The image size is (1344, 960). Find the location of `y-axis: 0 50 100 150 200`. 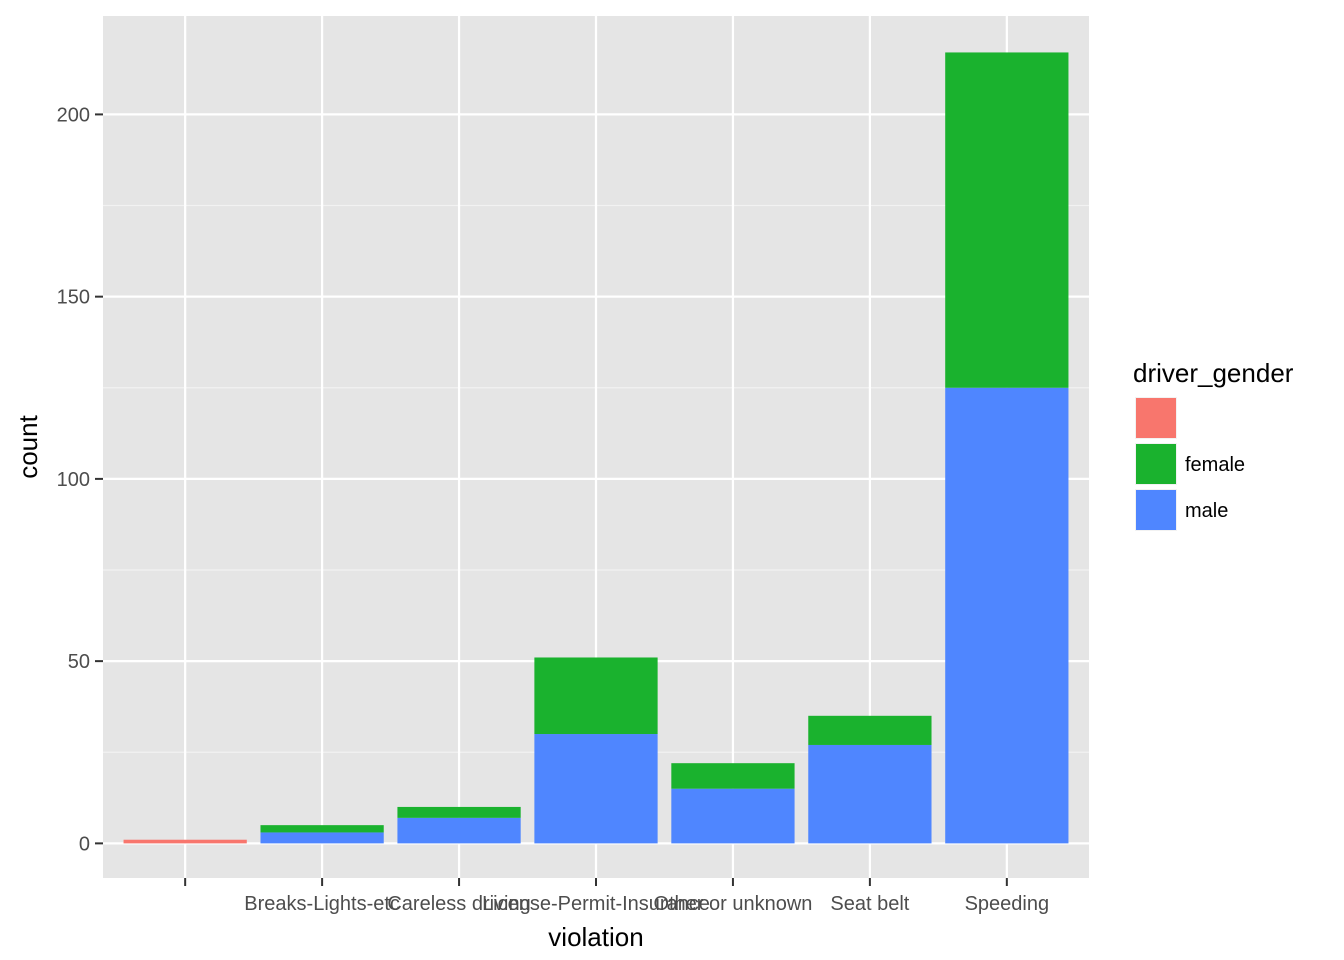

y-axis: 0 50 100 150 200 is located at coordinates (80, 479).